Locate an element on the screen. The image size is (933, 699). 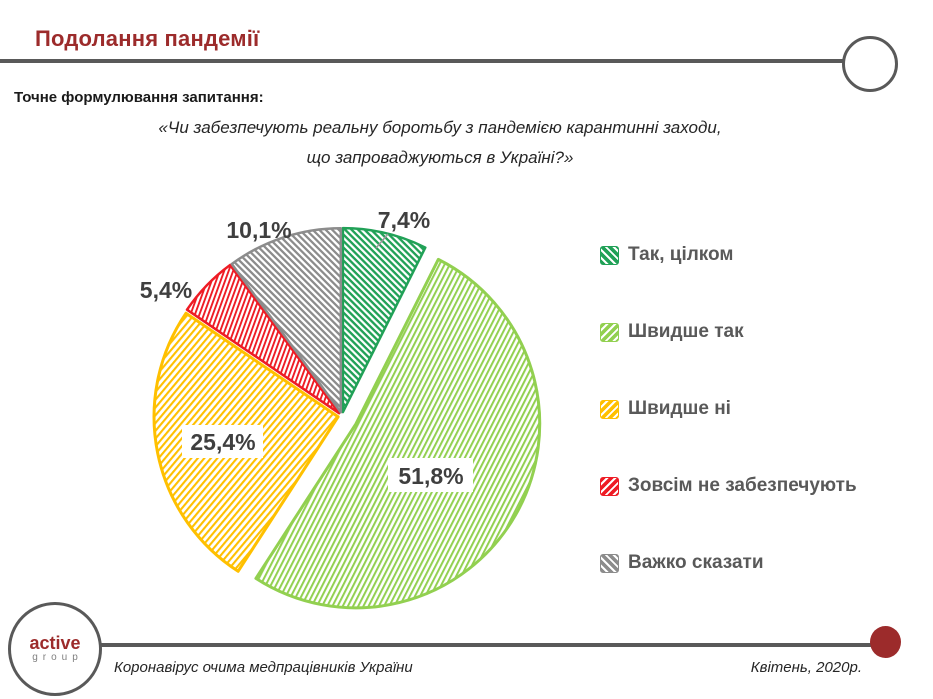
page-title: Подолання пандемії is located at coordinates (147, 38).